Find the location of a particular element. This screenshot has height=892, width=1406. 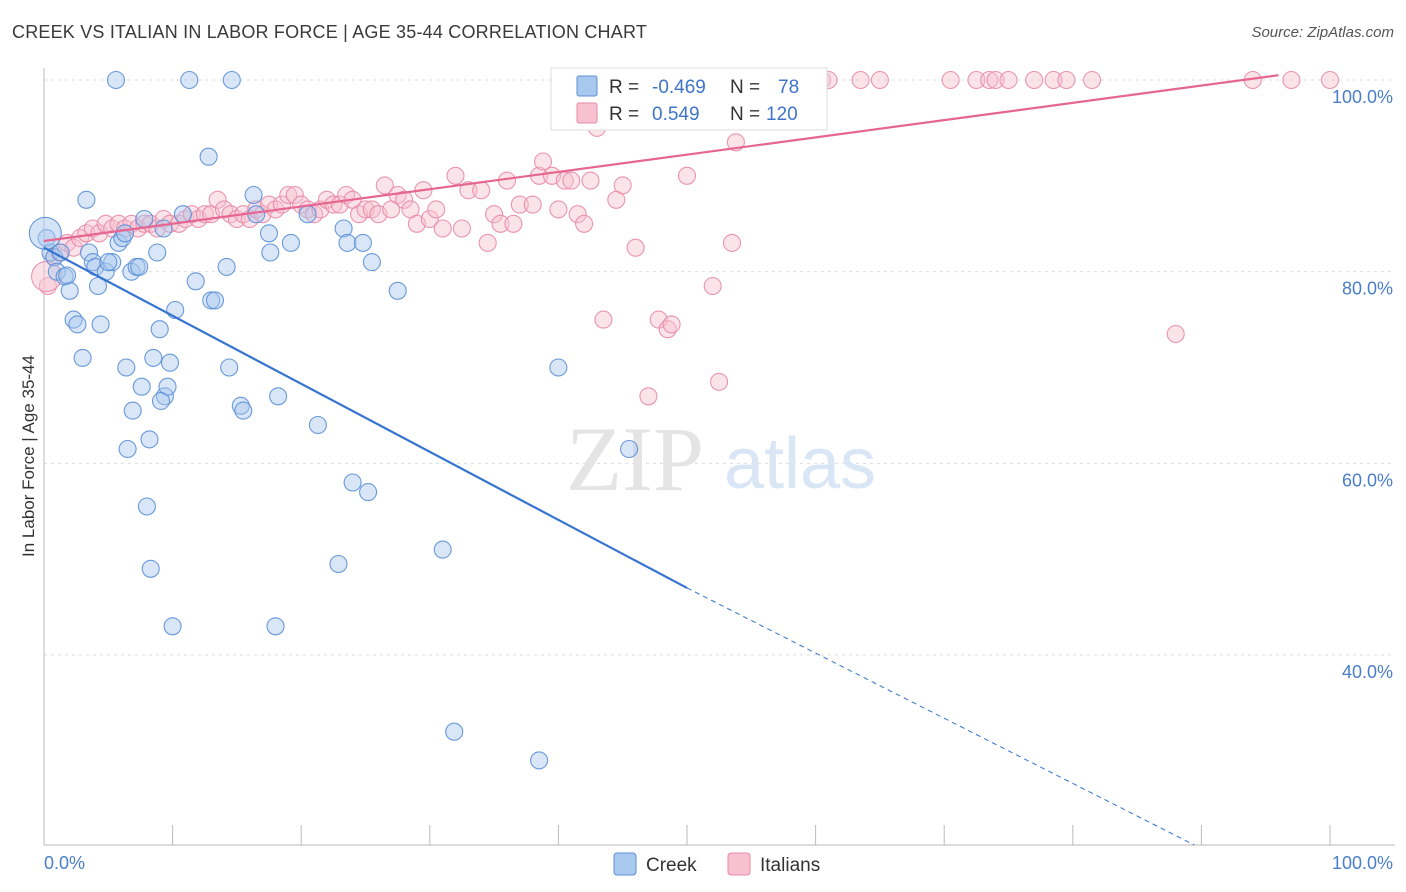

legend-creek-r-label: R = is located at coordinates (624, 87).